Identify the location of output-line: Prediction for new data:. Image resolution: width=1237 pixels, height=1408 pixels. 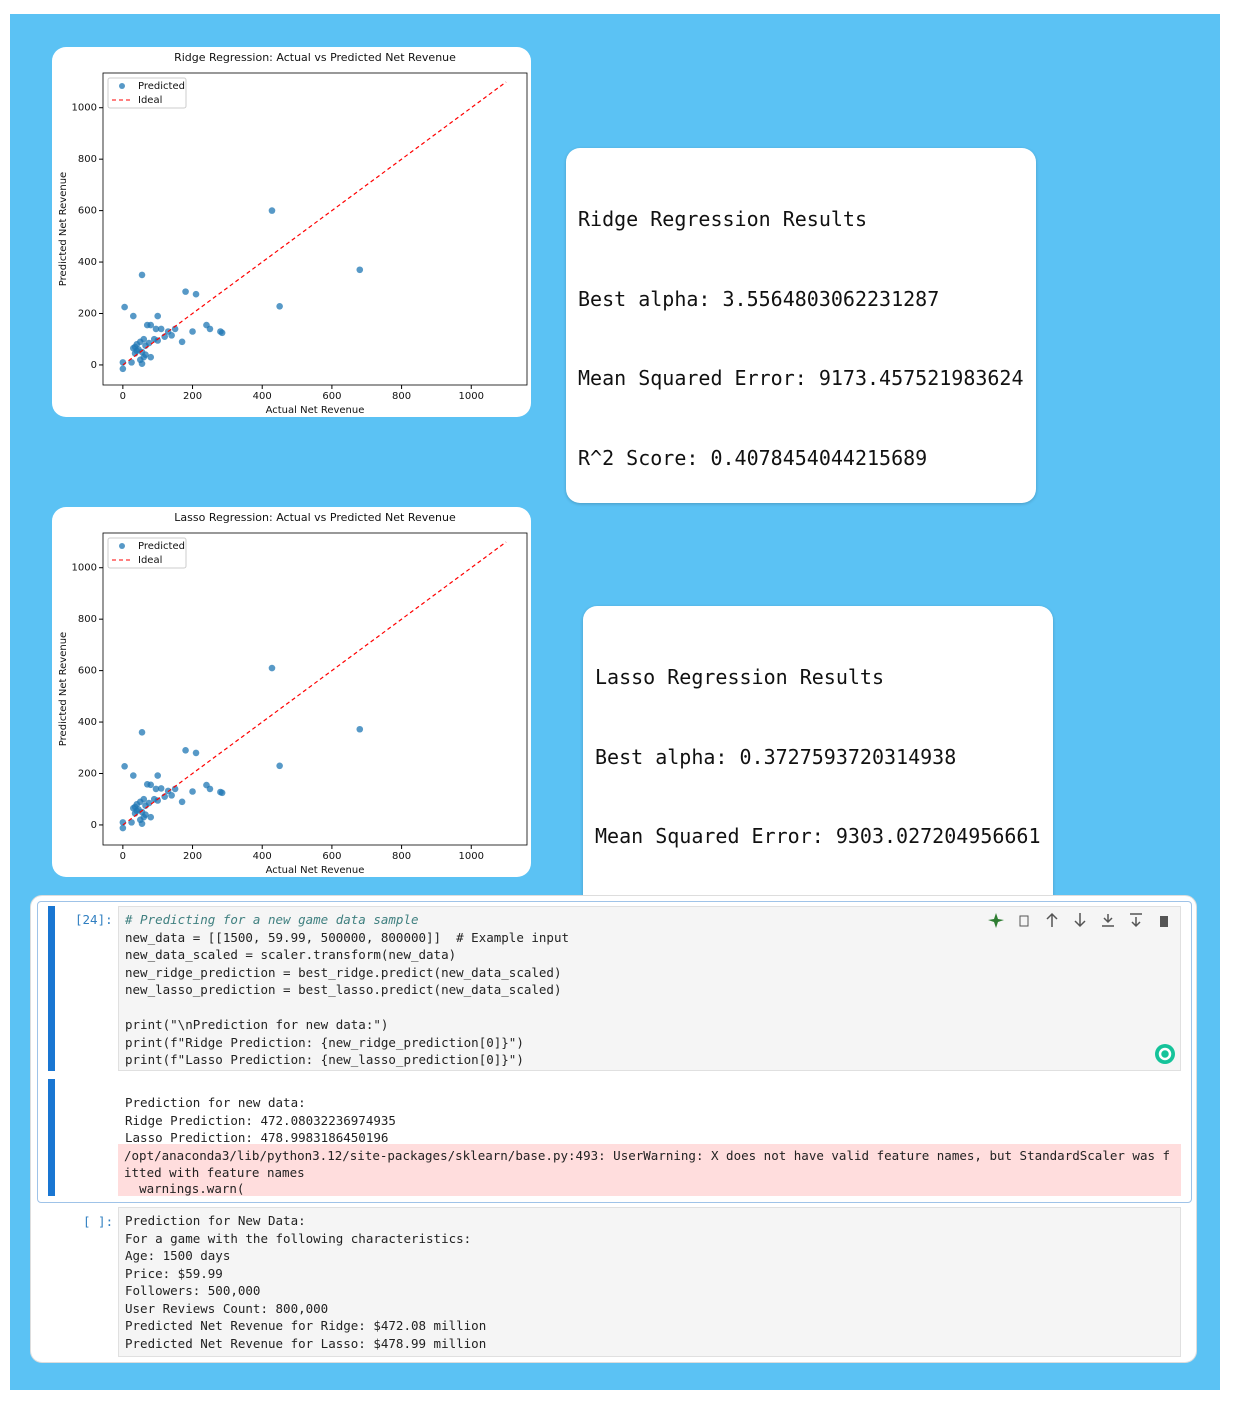
(215, 1102).